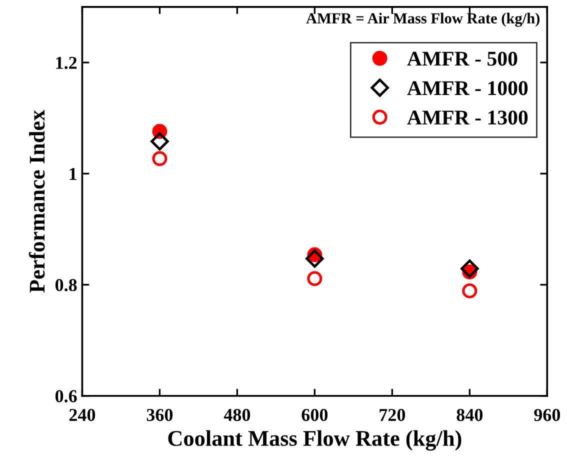  What do you see at coordinates (467, 117) in the screenshot?
I see `legend-label: AMFR - 1300` at bounding box center [467, 117].